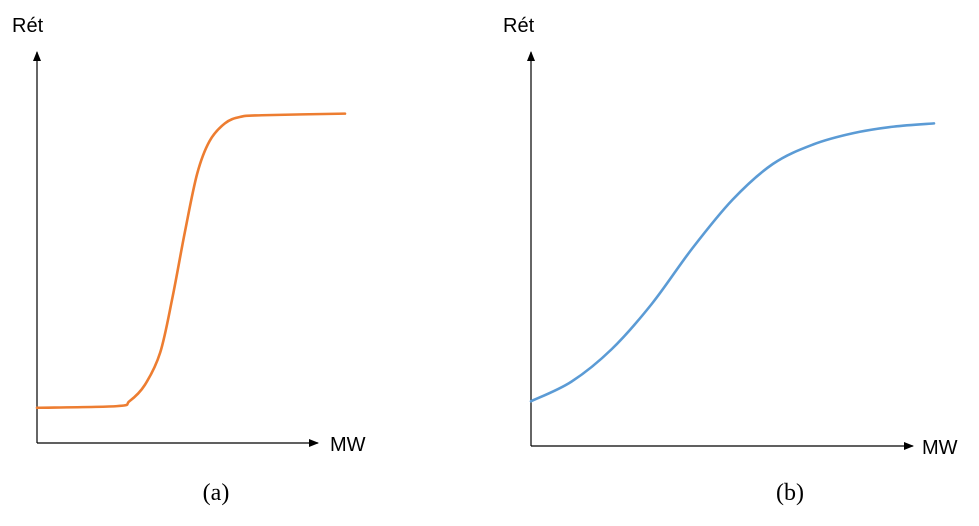 This screenshot has height=526, width=979. Describe the element at coordinates (940, 448) in the screenshot. I see `x-axis-label-b: MW` at that location.